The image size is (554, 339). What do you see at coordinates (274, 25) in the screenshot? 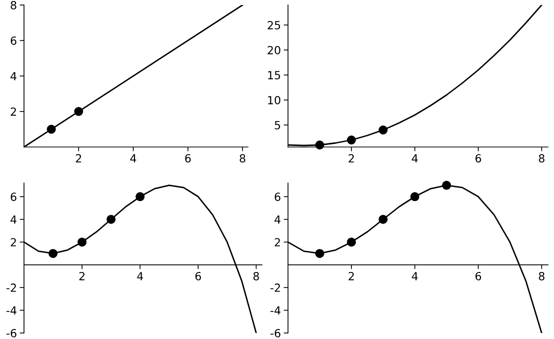
I see `y-tick-label: 25` at bounding box center [274, 25].